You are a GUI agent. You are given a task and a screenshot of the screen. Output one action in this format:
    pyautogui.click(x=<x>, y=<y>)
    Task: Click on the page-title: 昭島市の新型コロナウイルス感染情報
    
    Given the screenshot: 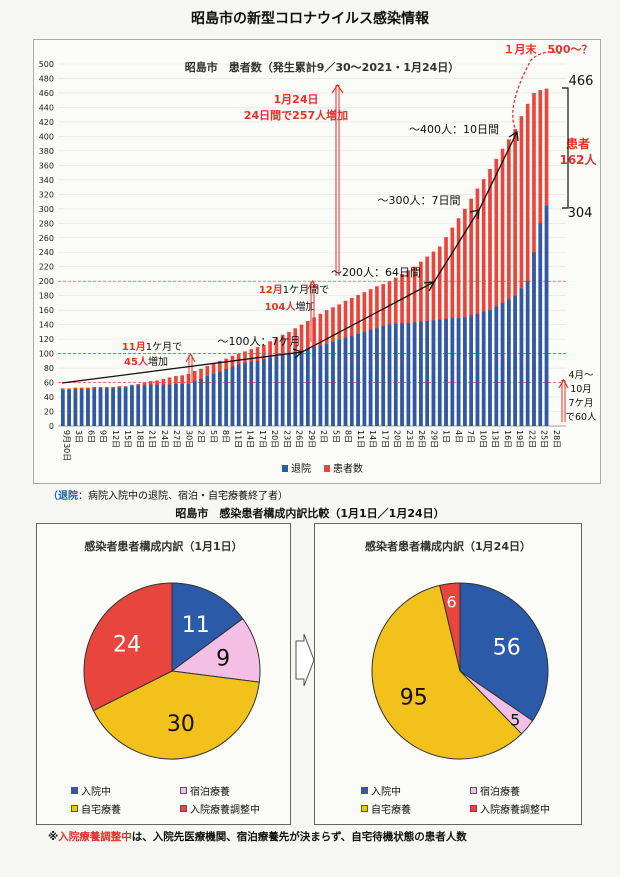 What is the action you would take?
    pyautogui.click(x=310, y=19)
    